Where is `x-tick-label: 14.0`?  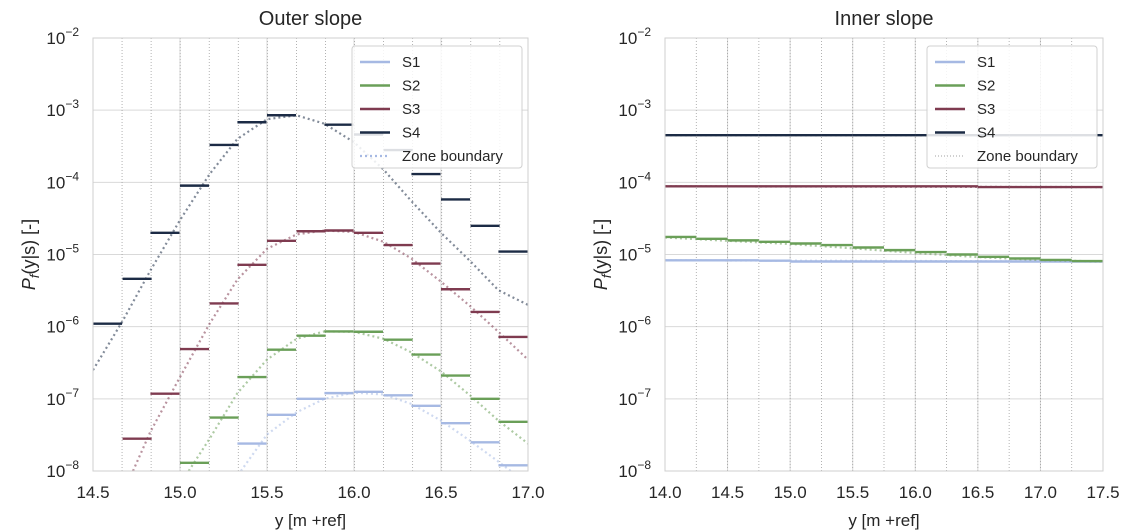
x-tick-label: 14.0 is located at coordinates (664, 492).